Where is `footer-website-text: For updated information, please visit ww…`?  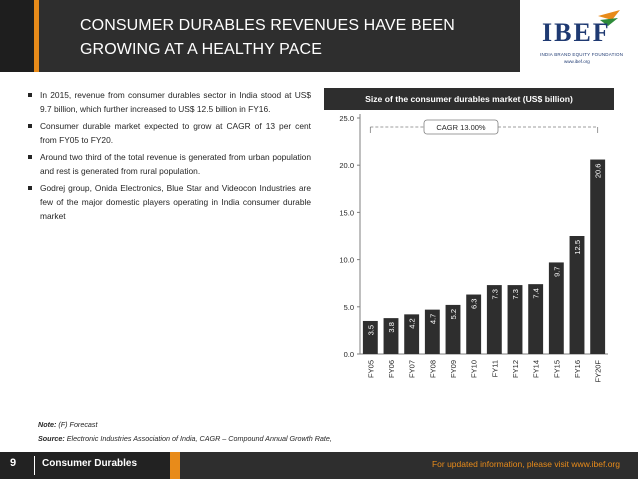 footer-website-text: For updated information, please visit ww… is located at coordinates (525, 464).